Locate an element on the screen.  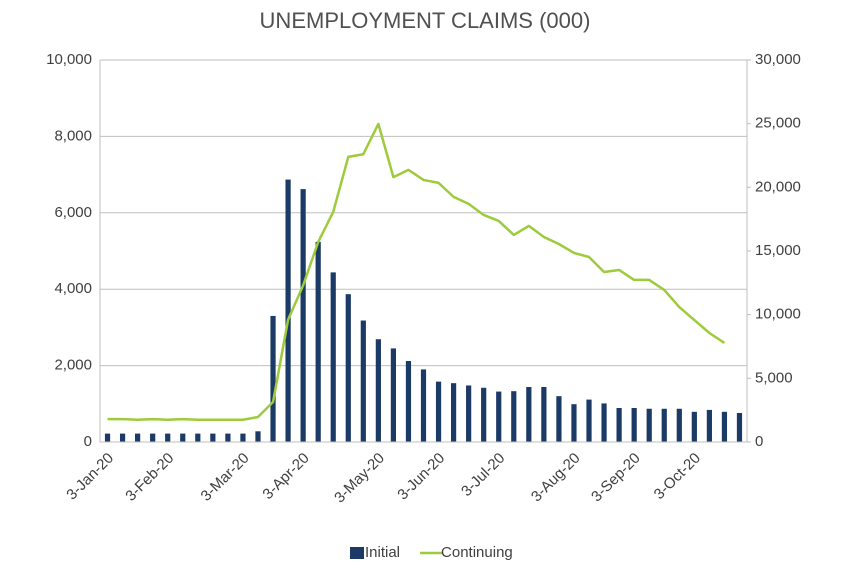
y-tick-label: 0 is located at coordinates (88, 441).